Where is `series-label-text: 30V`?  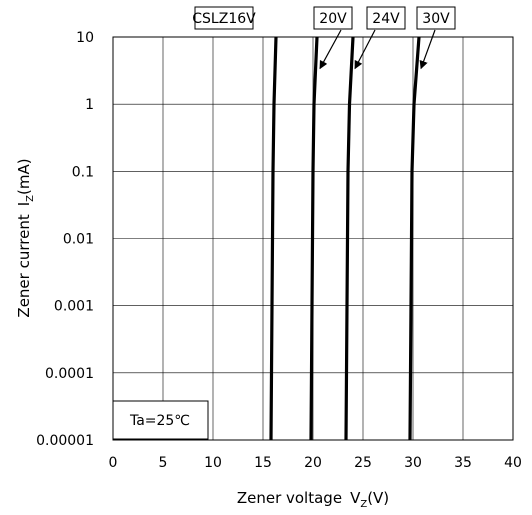
series-label-text: 30V is located at coordinates (436, 19).